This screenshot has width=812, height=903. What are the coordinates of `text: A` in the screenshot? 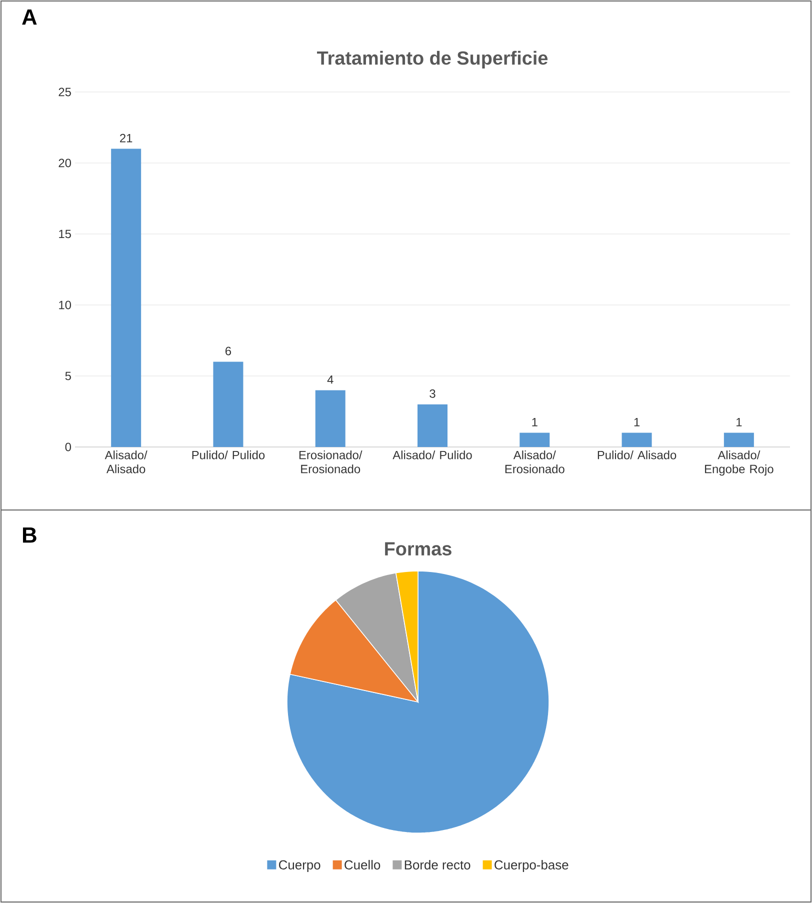 It's located at (29, 17).